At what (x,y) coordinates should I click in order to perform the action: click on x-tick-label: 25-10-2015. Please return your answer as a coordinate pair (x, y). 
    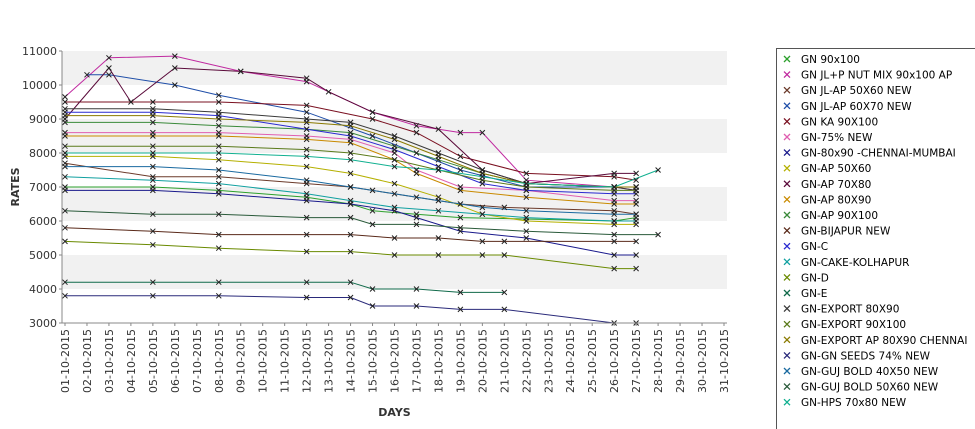
    Looking at the image, I should click on (592, 361).